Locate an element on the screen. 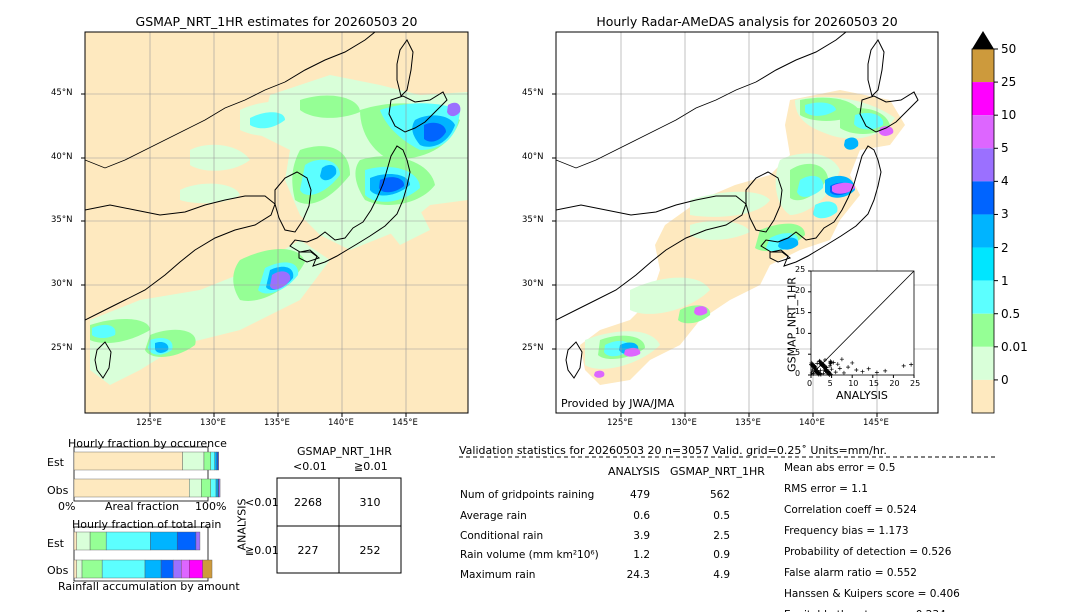 The width and height of the screenshot is (1080, 612). scatter-diagonal is located at coordinates (862, 323).